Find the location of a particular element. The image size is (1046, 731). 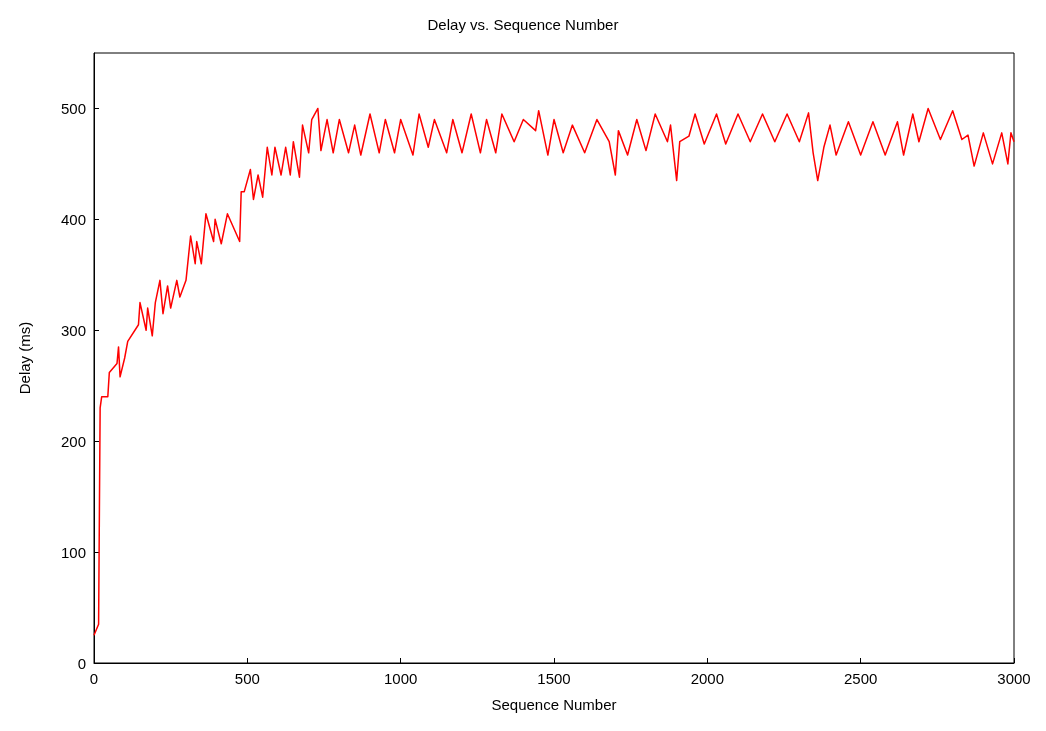

y-tick-label: 200 is located at coordinates (73, 441).